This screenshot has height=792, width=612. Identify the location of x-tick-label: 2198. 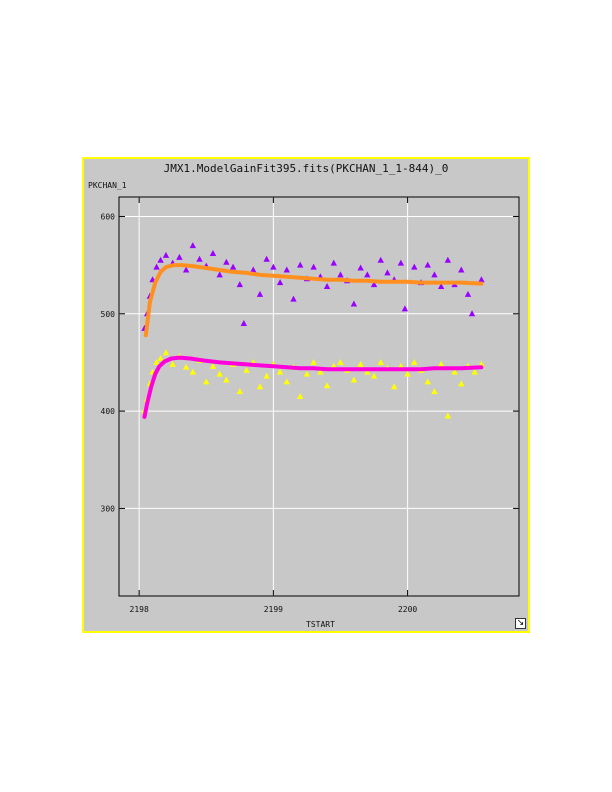
(139, 609).